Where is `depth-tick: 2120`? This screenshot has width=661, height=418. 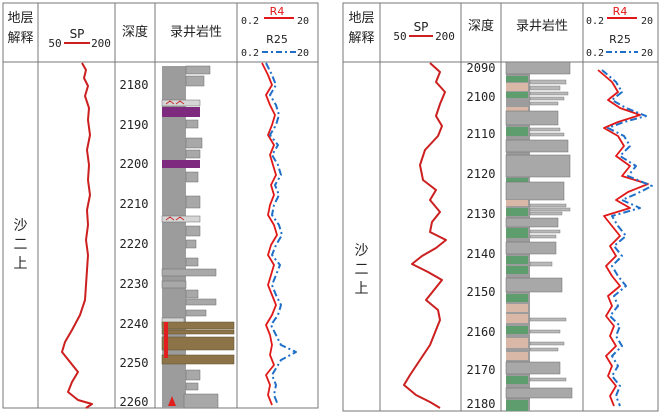 depth-tick: 2120 is located at coordinates (481, 174).